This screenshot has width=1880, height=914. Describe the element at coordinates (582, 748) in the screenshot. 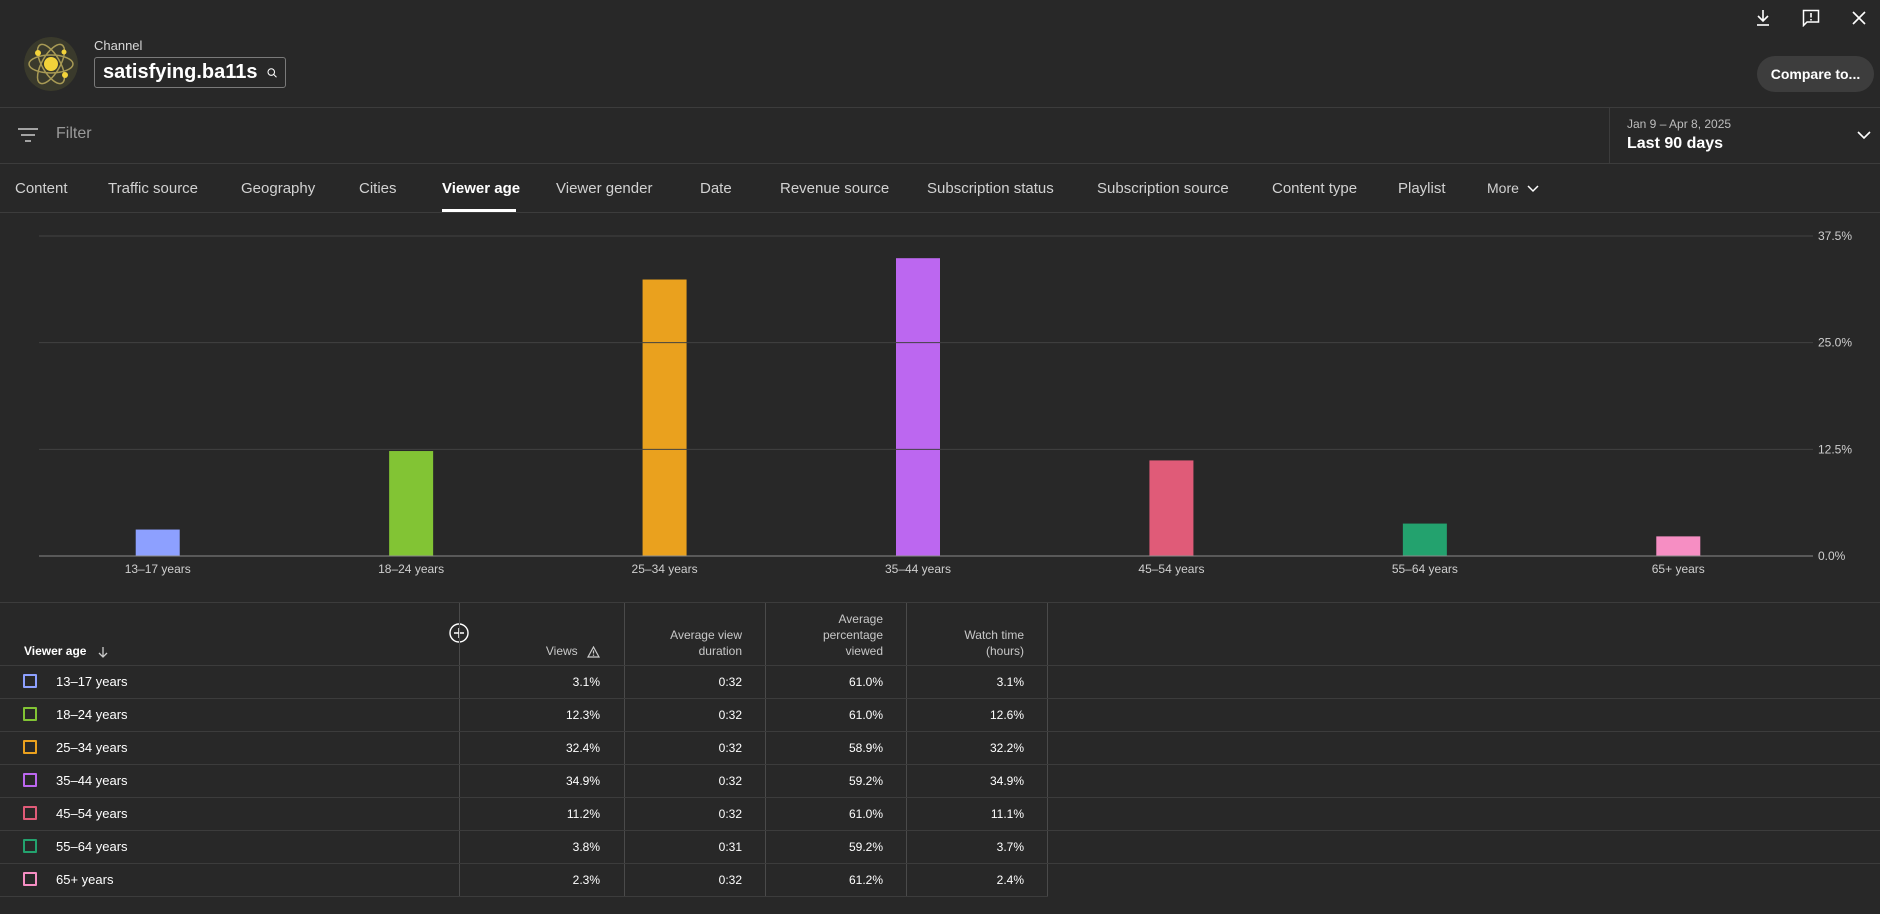

I see `cell-views: 32.4%` at that location.